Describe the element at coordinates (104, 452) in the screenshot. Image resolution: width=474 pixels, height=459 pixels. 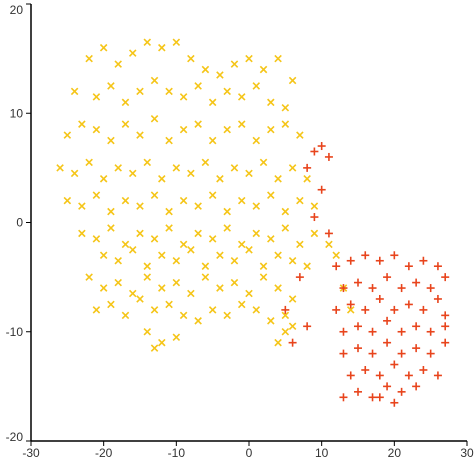
I see `x-tick-label: -20` at that location.